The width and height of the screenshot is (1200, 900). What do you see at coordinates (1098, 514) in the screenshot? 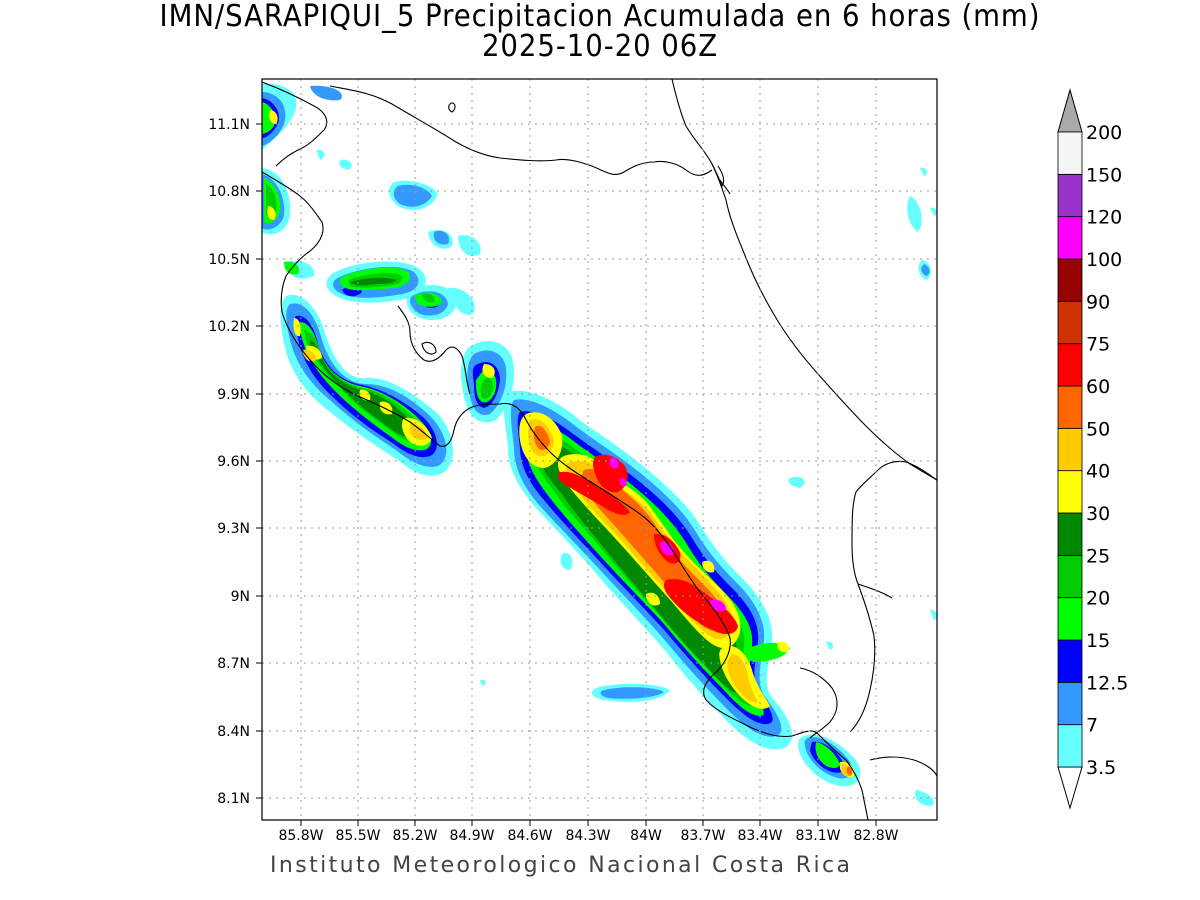
I see `legend-level-label: 30` at bounding box center [1098, 514].